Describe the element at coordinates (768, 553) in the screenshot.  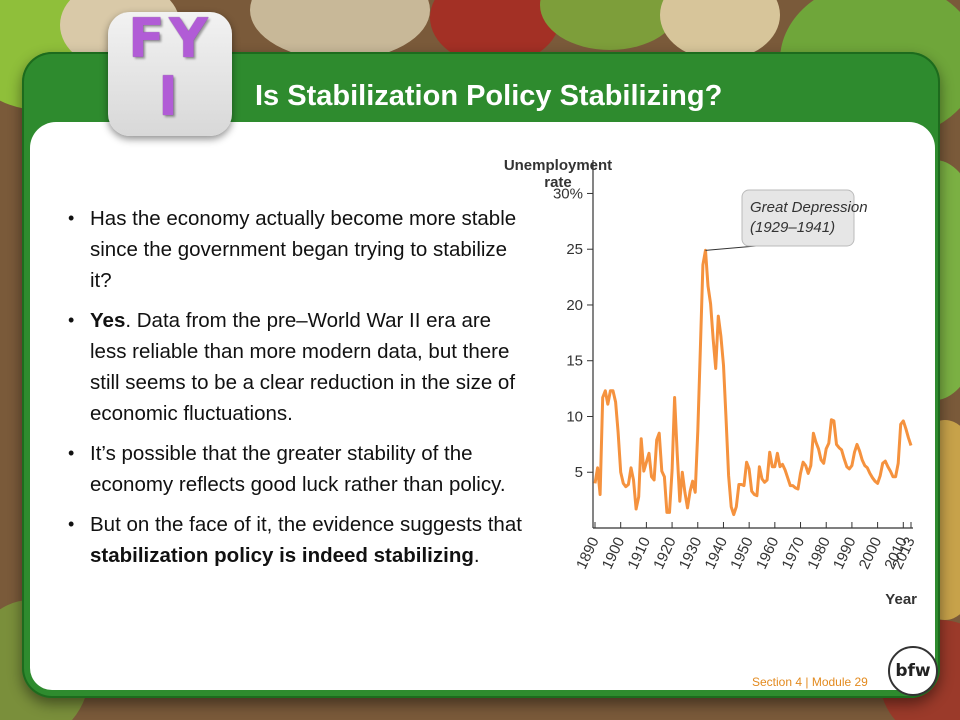
I see `x-tick-label: 1960` at that location.